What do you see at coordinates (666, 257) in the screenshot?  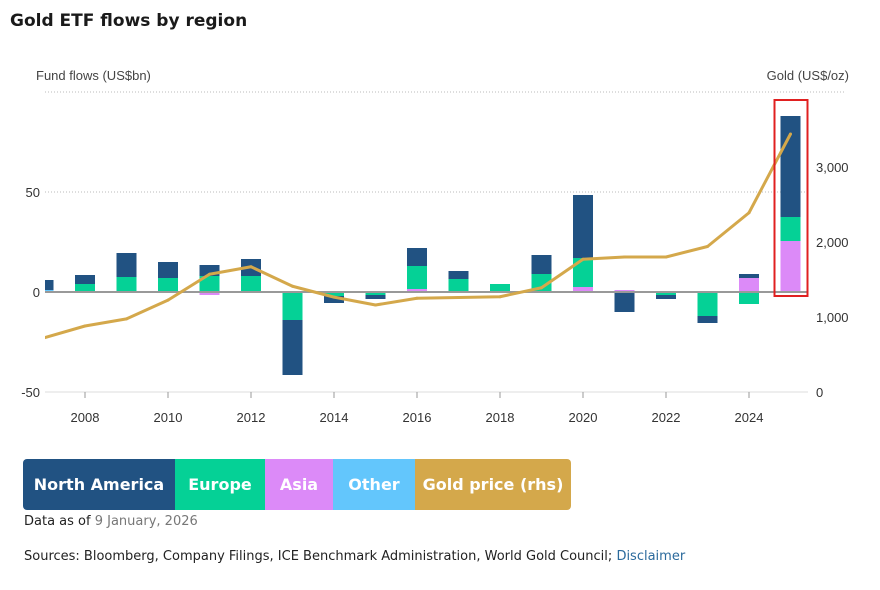 I see `gold-price-point-2022` at bounding box center [666, 257].